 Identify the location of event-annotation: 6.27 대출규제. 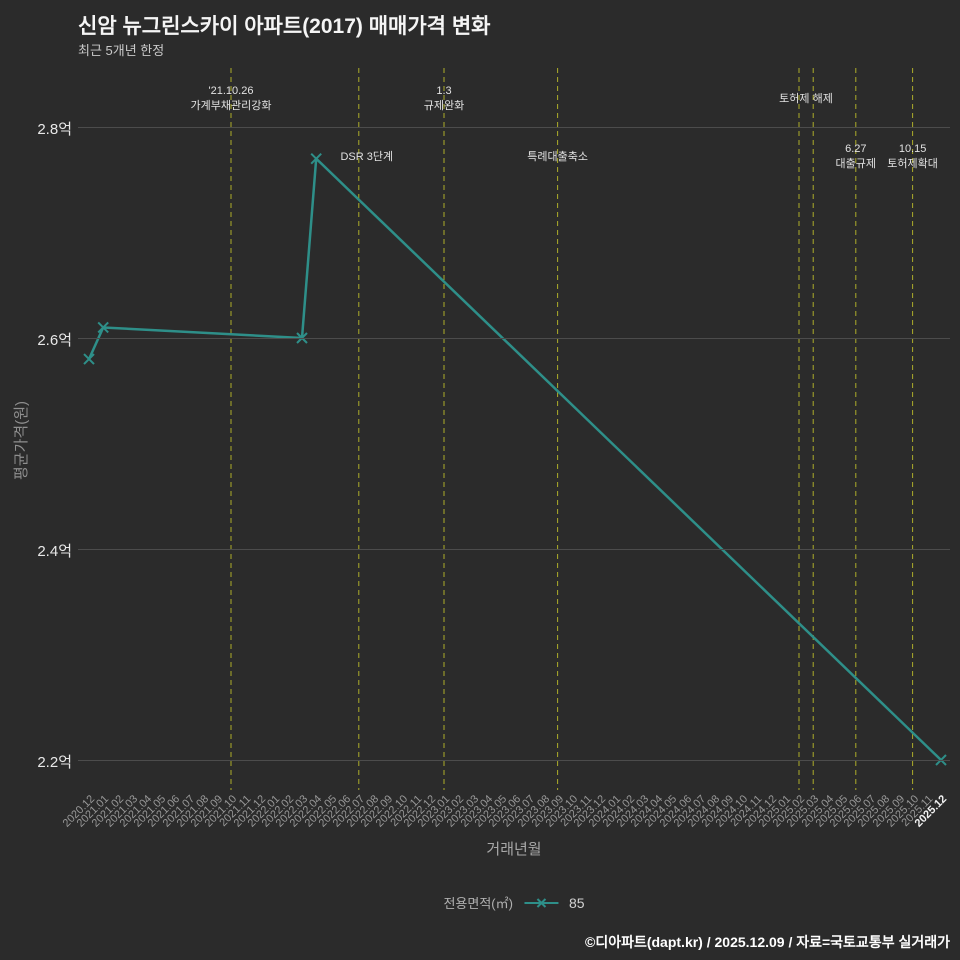
(856, 156).